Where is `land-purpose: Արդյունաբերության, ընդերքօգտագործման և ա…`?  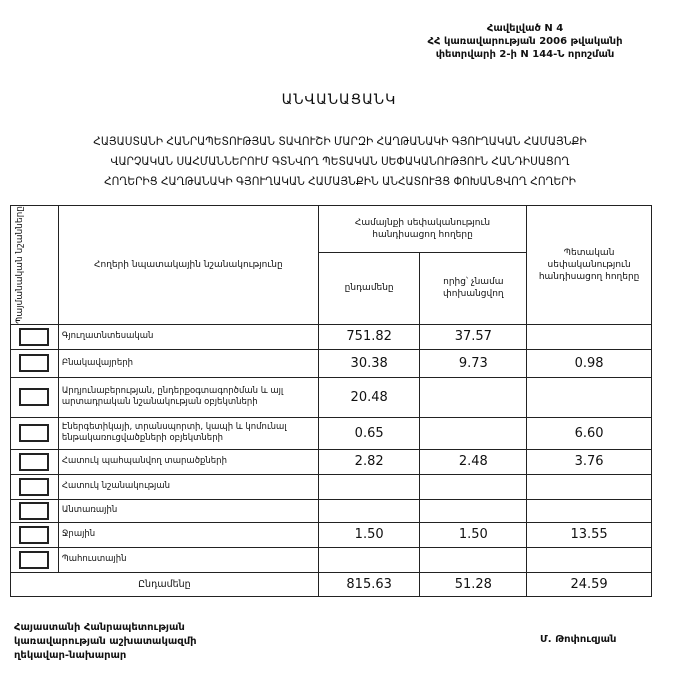
land-purpose: Արդյունաբերության, ընդերքօգտագործման և ա… is located at coordinates (188, 397).